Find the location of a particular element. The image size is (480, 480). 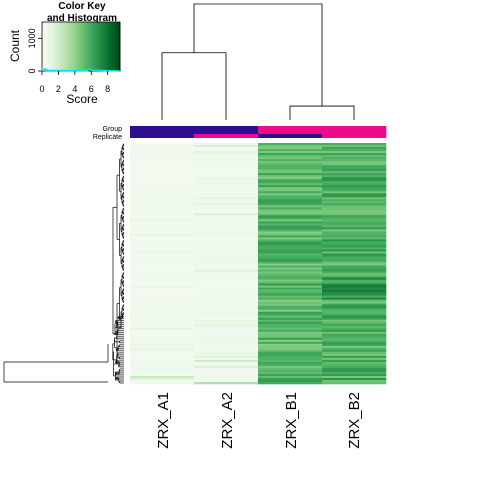

color-key-histogram is located at coordinates (81, 70).